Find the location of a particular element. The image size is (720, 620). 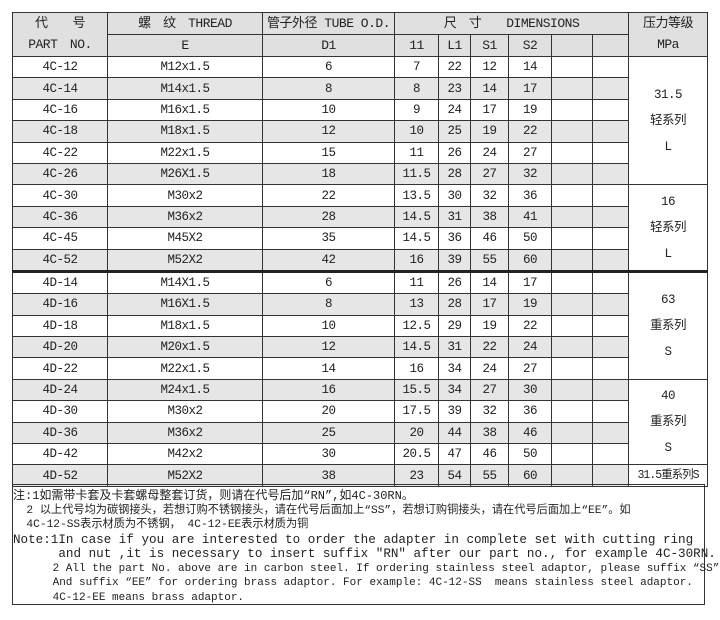

cell-dim-s1: 12 is located at coordinates (489, 67).